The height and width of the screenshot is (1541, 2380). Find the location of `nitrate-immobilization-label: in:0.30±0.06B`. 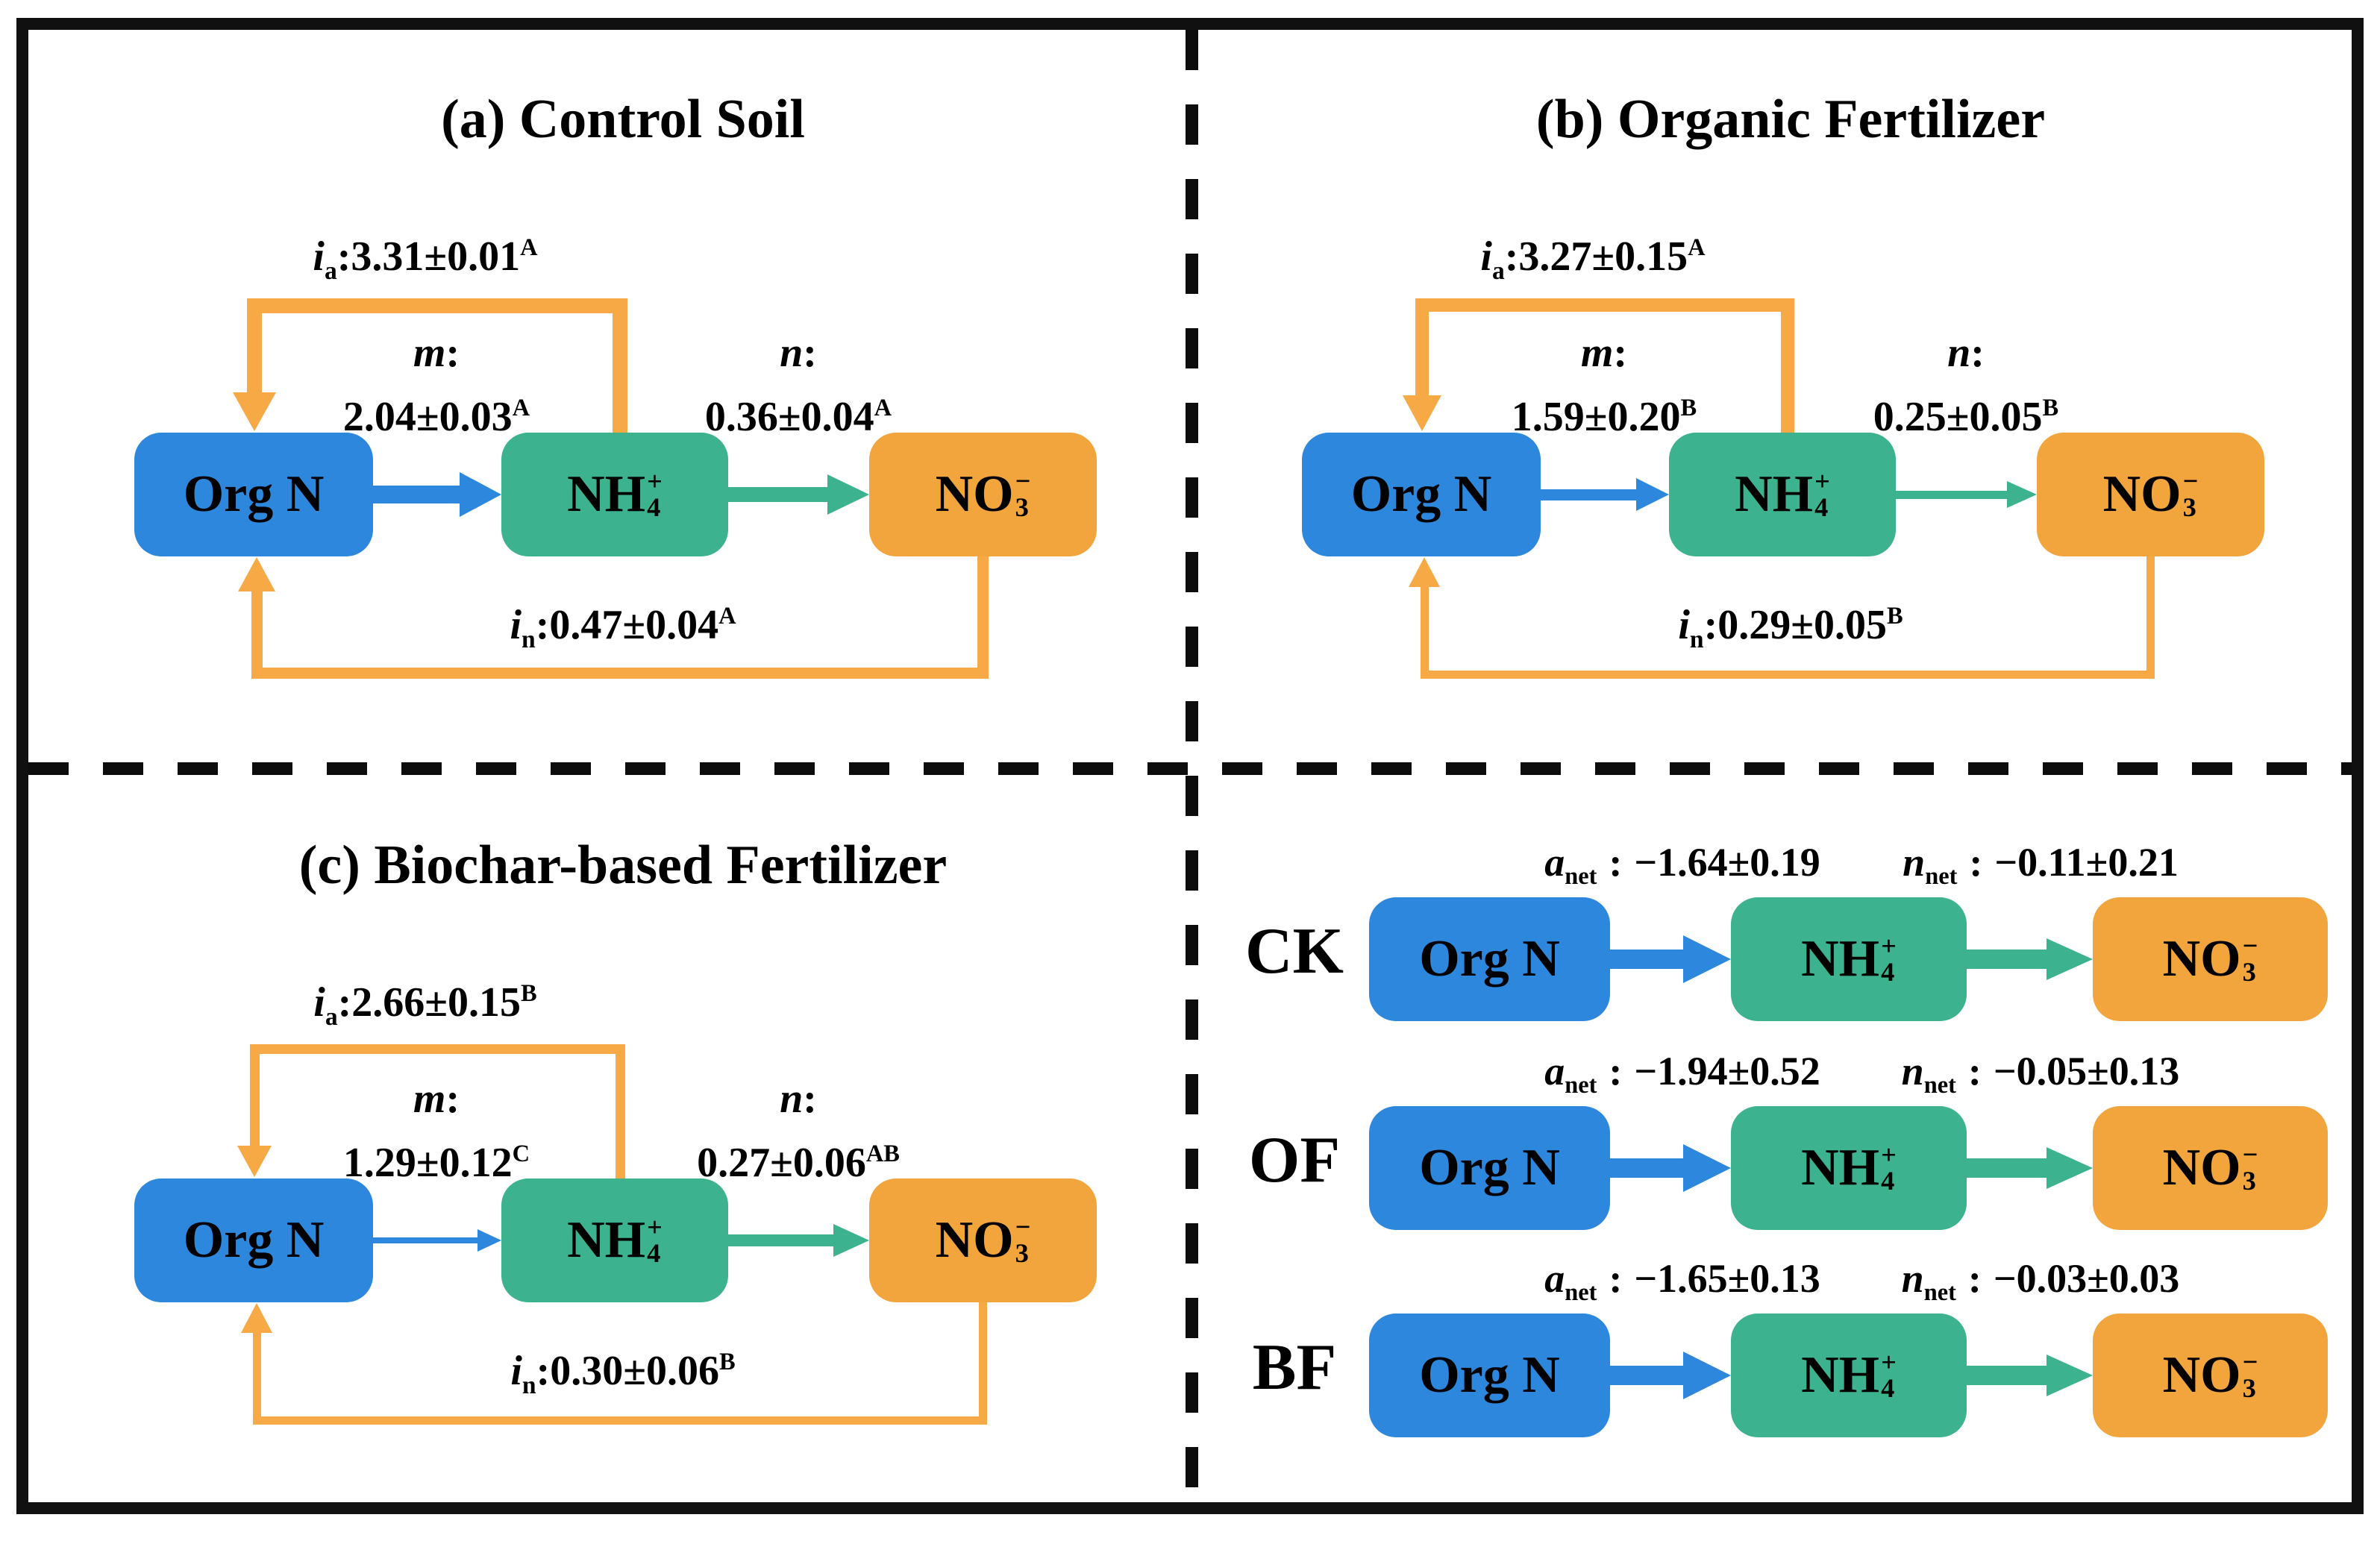

nitrate-immobilization-label: in:0.30±0.06B is located at coordinates (623, 1374).